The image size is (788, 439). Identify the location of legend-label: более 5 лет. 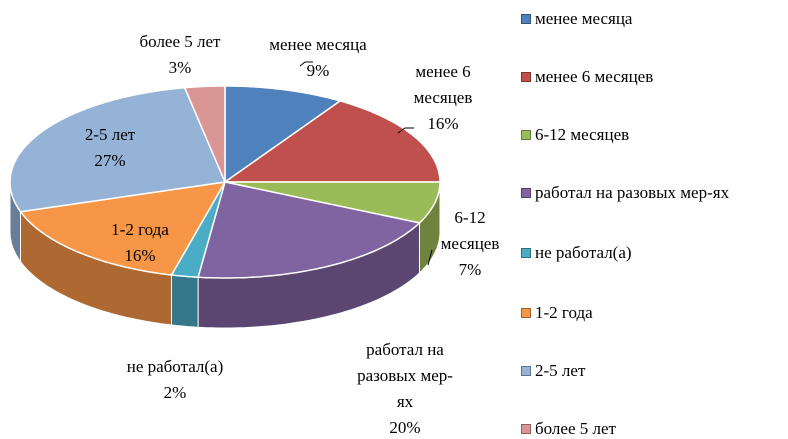
(575, 428).